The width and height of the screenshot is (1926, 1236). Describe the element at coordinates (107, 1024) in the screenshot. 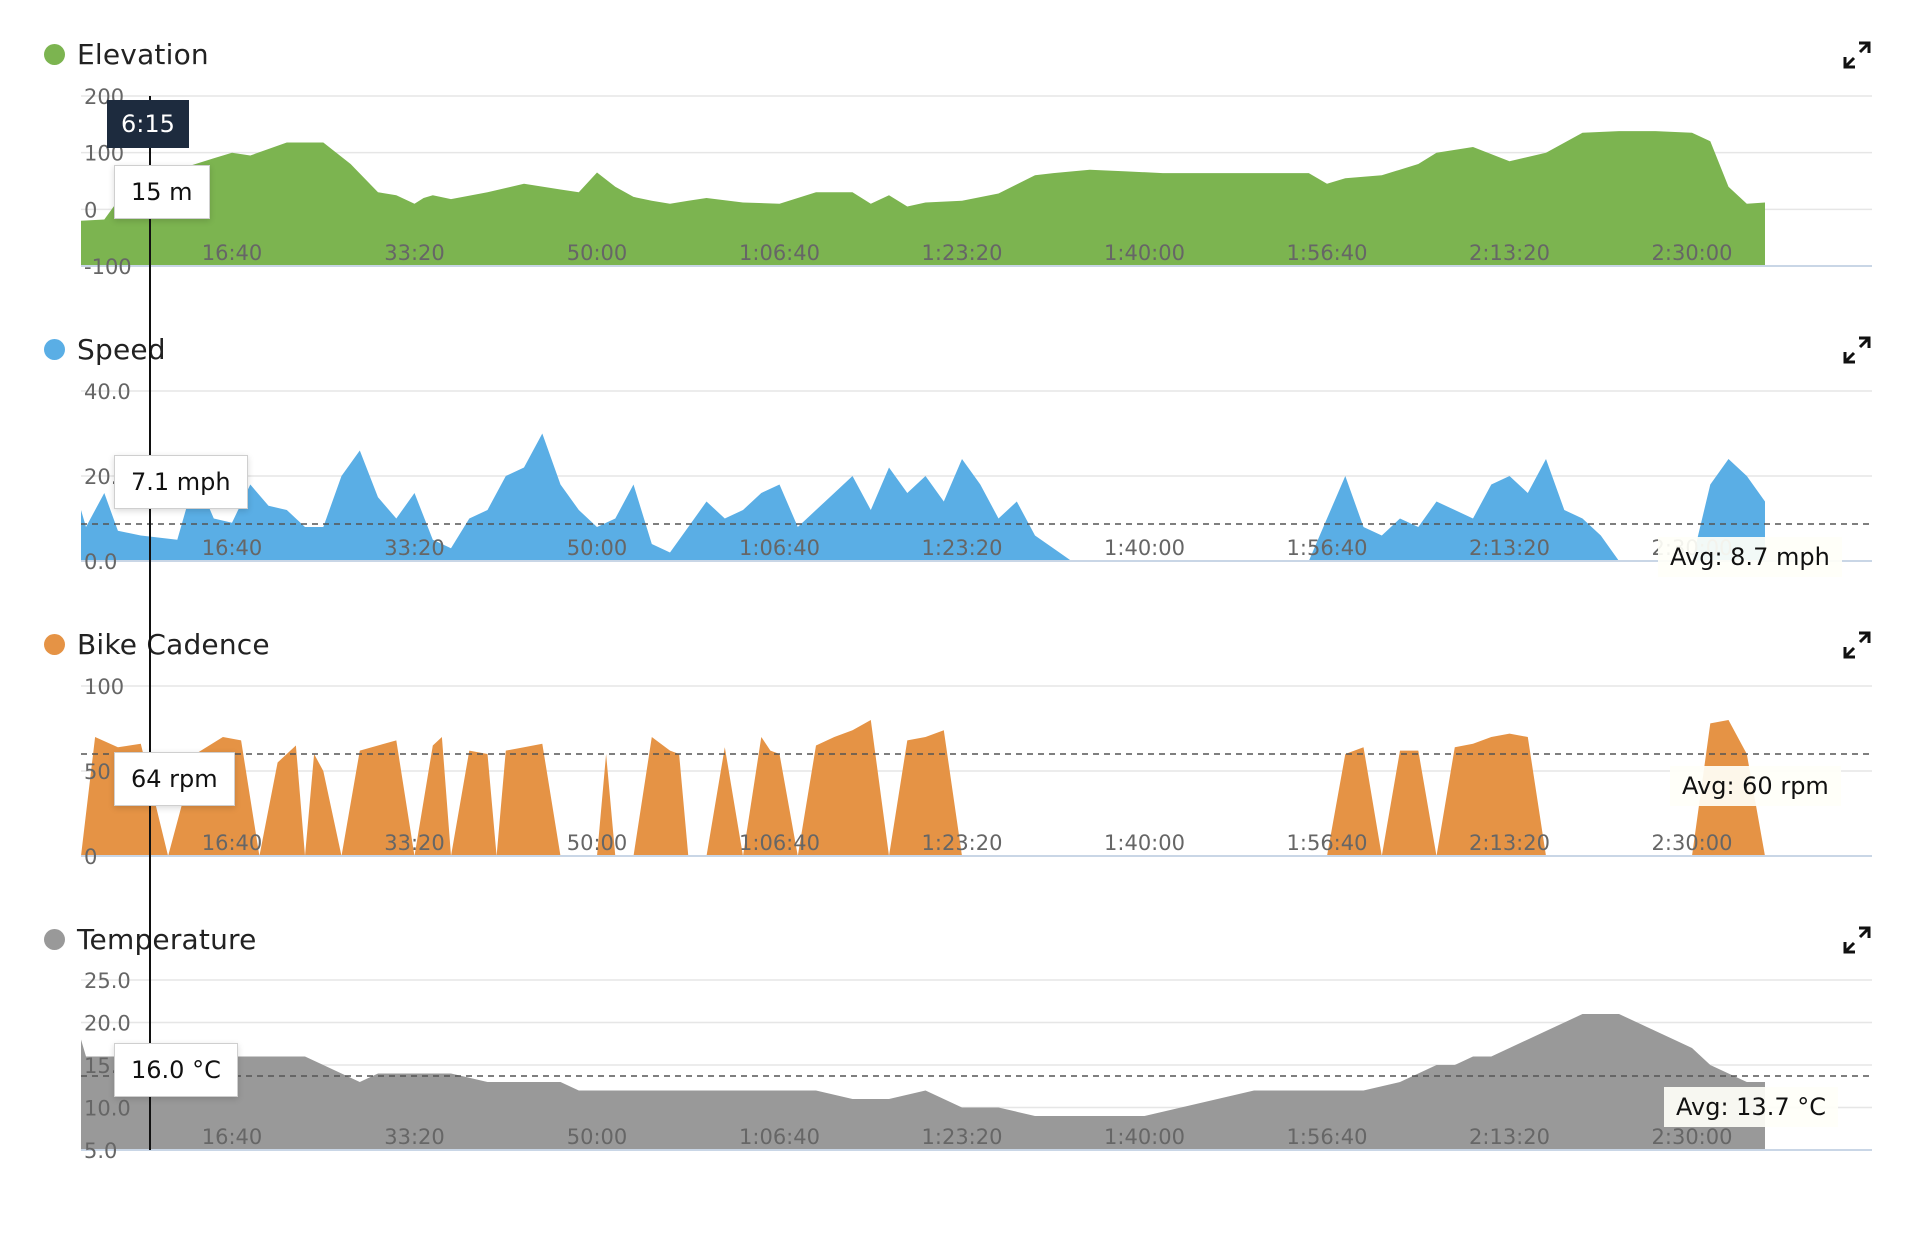

I see `temperature-y-tick-label: 20.0` at that location.